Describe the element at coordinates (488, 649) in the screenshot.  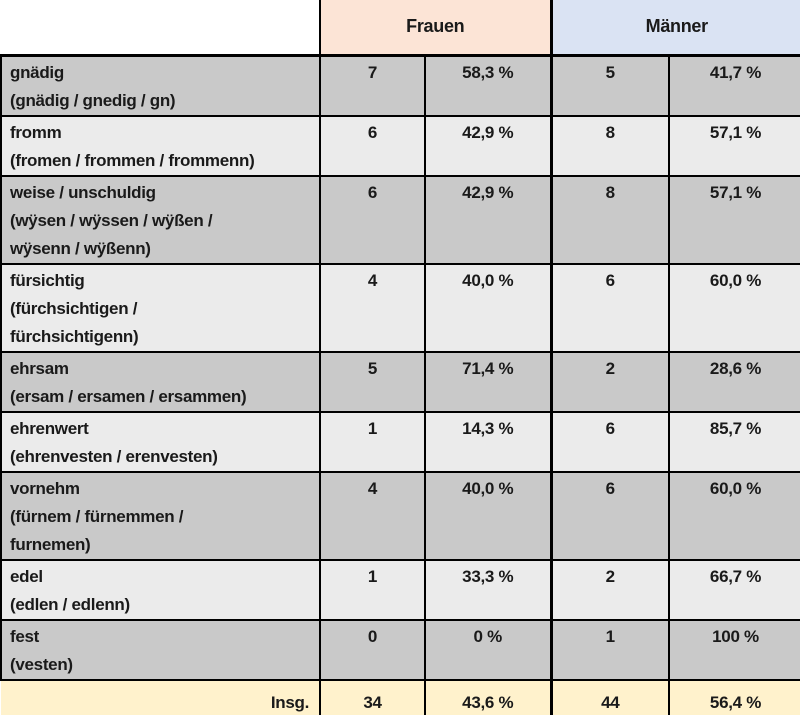
I see `frauen-pct-cell: 0 %` at that location.